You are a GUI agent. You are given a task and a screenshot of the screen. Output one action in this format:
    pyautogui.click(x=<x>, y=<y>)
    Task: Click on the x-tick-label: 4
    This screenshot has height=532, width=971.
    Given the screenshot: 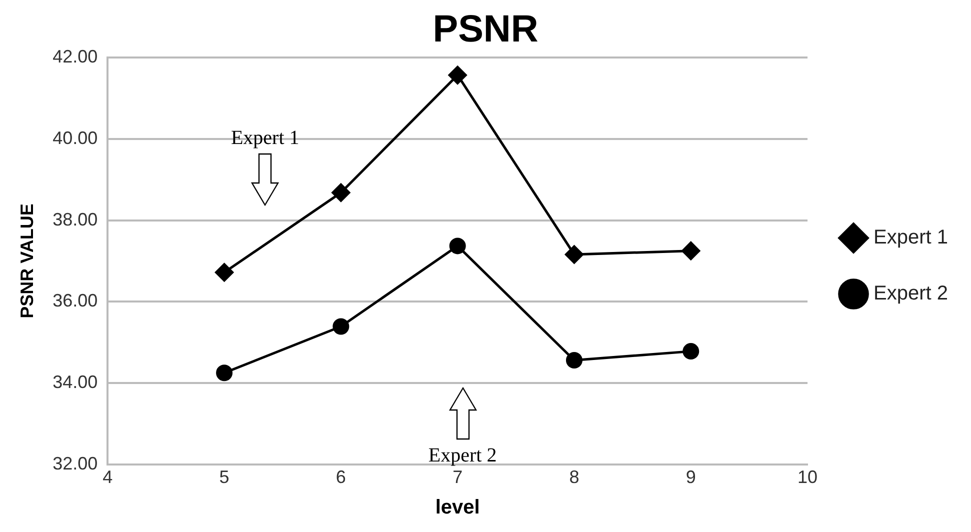 What is the action you would take?
    pyautogui.click(x=107, y=477)
    